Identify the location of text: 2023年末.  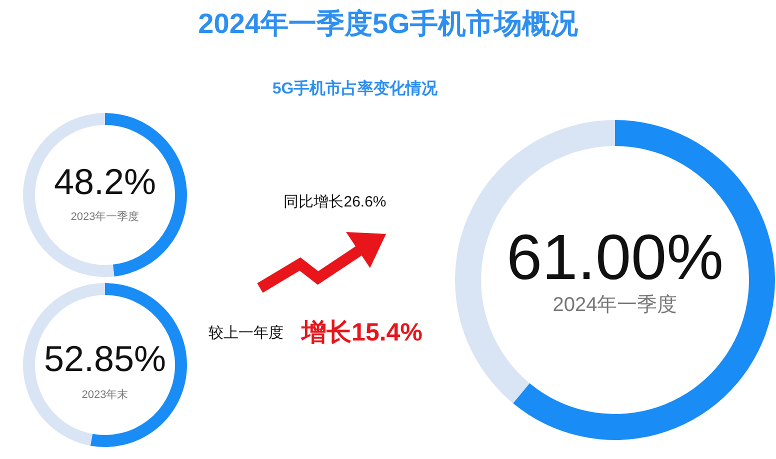
(105, 394).